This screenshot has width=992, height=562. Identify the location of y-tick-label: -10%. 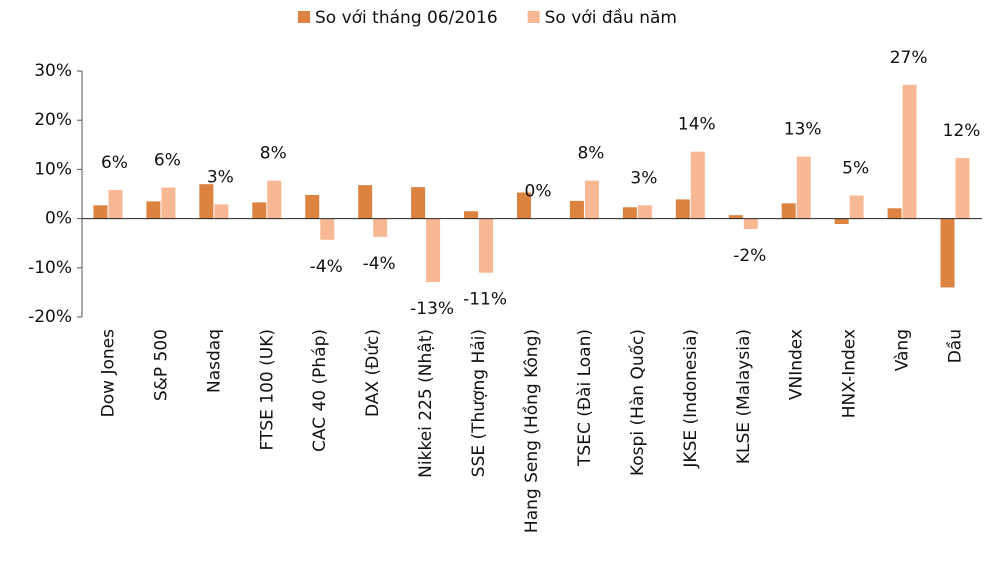
(50, 268).